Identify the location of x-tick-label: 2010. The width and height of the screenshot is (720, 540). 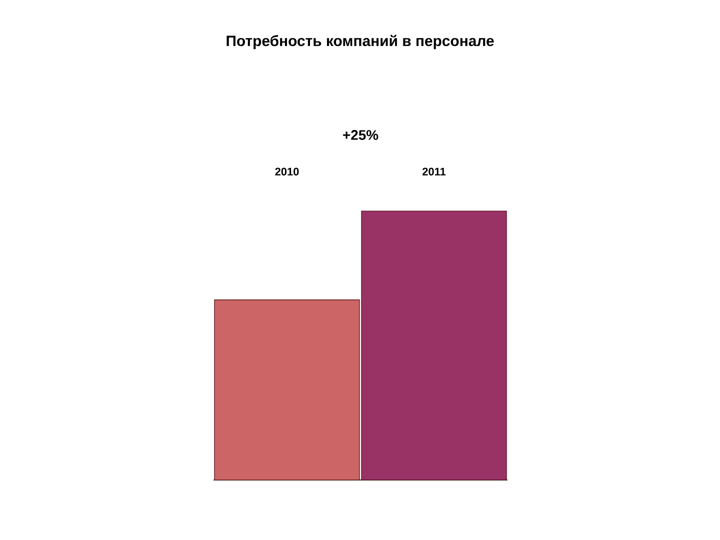
(287, 172).